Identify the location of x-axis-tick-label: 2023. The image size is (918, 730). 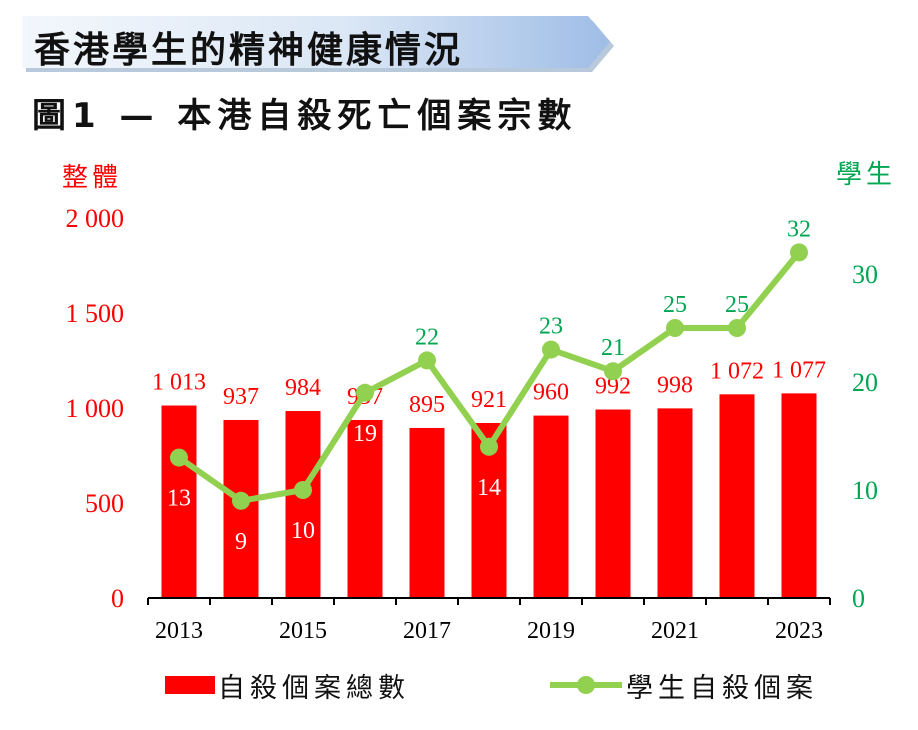
(799, 631).